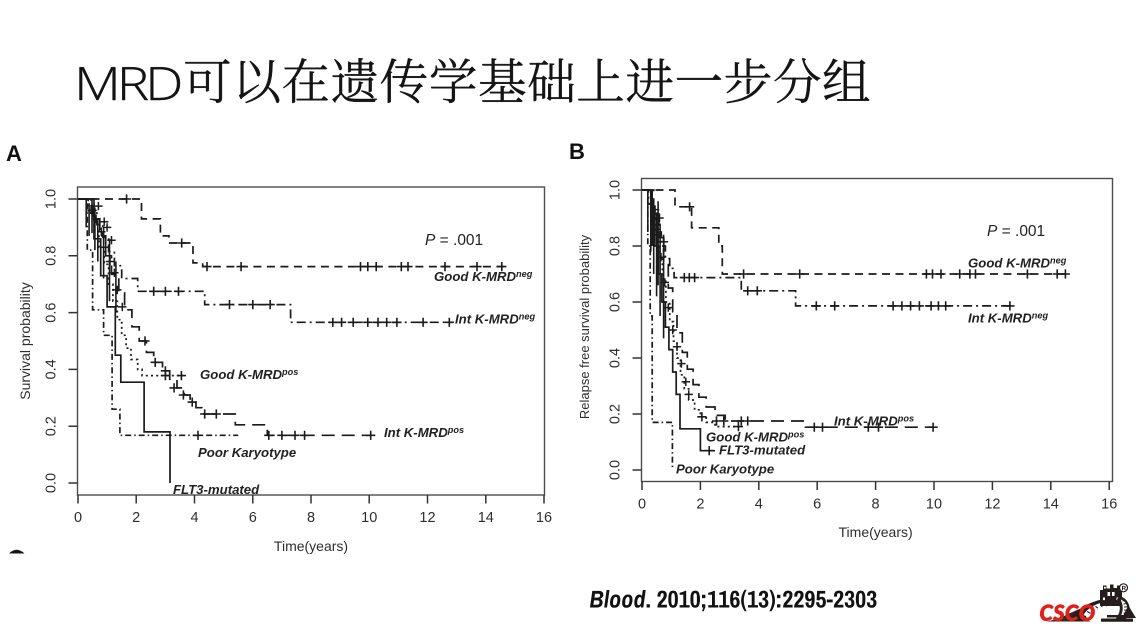 The image size is (1139, 633). What do you see at coordinates (14, 153) in the screenshot?
I see `svg-text: A` at bounding box center [14, 153].